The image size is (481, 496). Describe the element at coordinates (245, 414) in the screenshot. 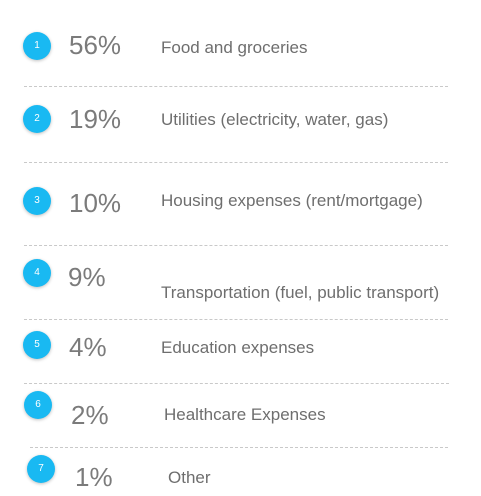

I see `item-label: Healthcare Expenses` at that location.